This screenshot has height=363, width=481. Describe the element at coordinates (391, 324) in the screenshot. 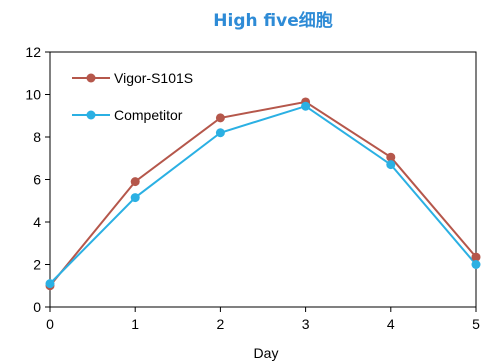

I see `x-tick-label: 4` at that location.